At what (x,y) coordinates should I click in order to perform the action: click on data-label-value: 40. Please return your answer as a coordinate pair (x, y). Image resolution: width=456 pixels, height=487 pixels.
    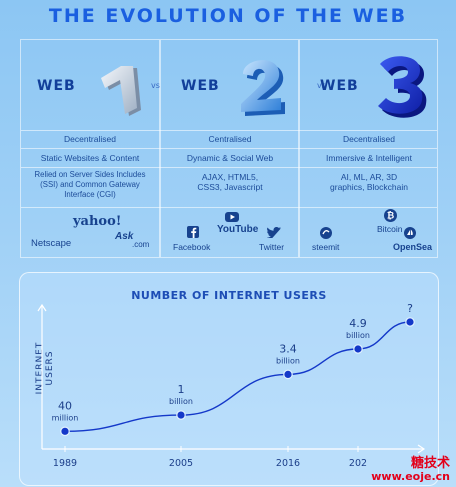
    Looking at the image, I should click on (65, 405).